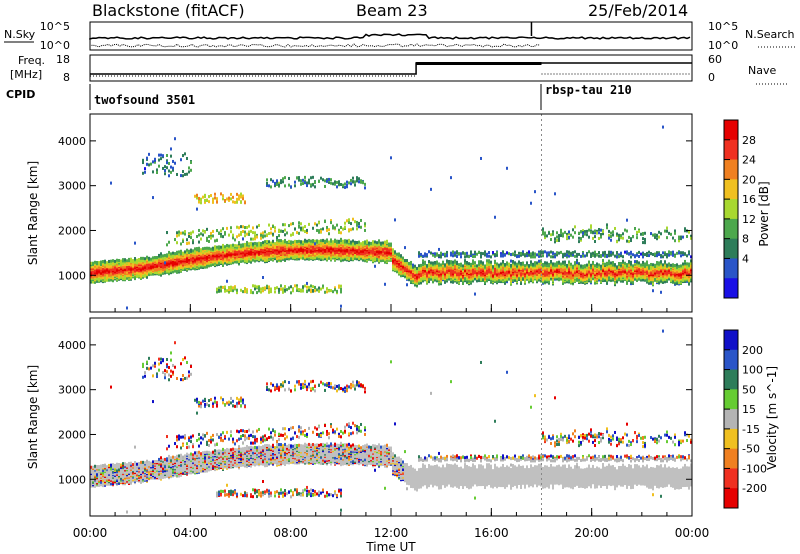  Describe the element at coordinates (26, 74) in the screenshot. I see `freq-unit-label: [MHz]` at that location.